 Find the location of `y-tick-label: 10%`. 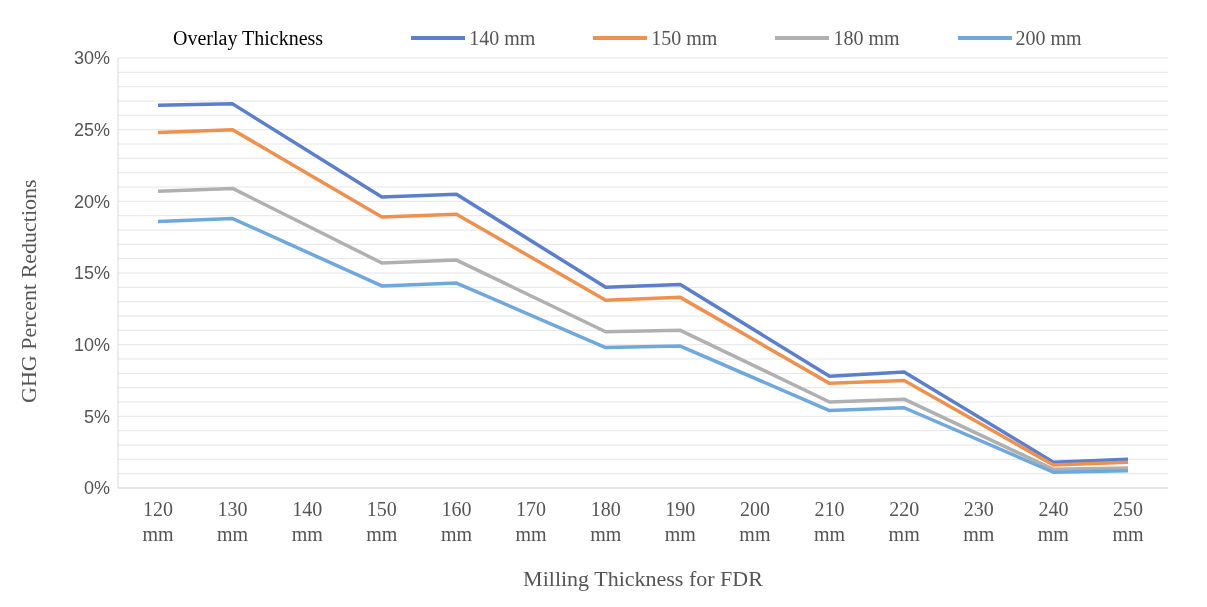

y-tick-label: 10% is located at coordinates (91, 345).